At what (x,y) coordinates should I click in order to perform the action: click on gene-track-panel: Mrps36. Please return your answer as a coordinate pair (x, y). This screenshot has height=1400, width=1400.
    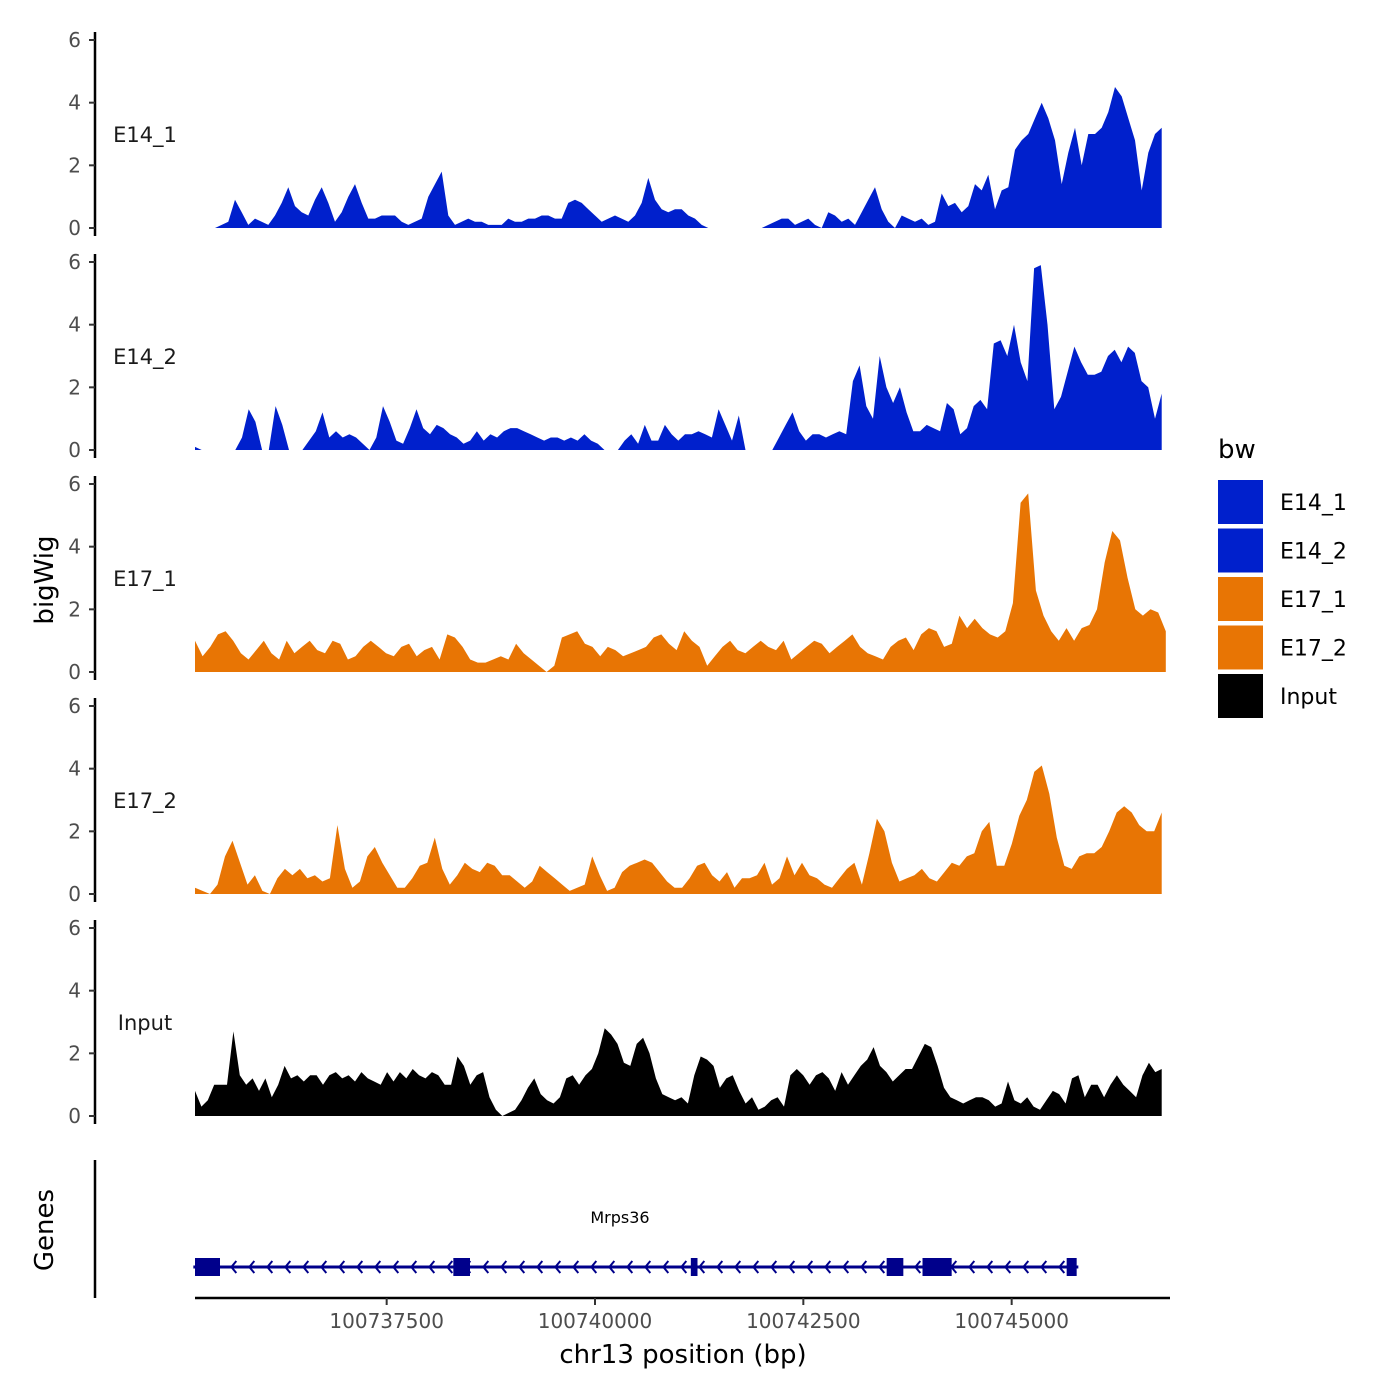
    Looking at the image, I should click on (586, 1229).